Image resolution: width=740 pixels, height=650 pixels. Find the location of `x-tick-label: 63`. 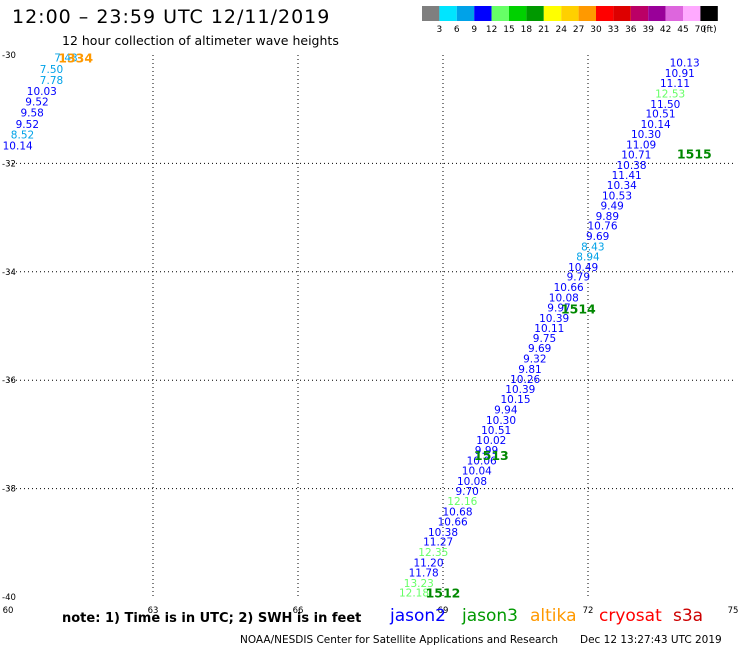

x-tick-label: 63 is located at coordinates (153, 611).